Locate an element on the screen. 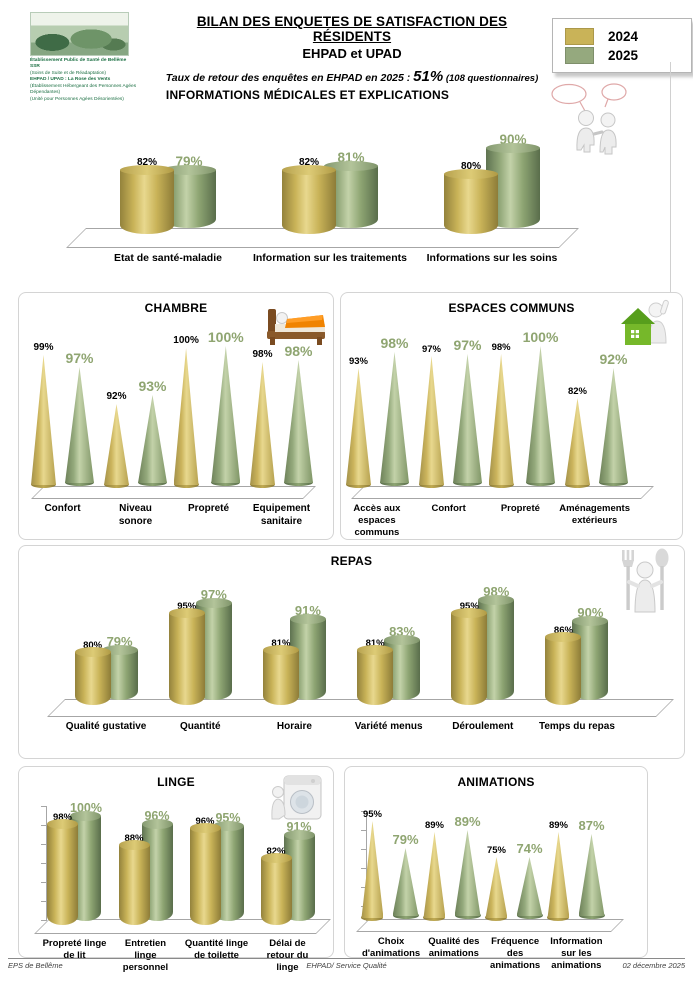  category-label: Entretien linge personnel is located at coordinates (145, 955).